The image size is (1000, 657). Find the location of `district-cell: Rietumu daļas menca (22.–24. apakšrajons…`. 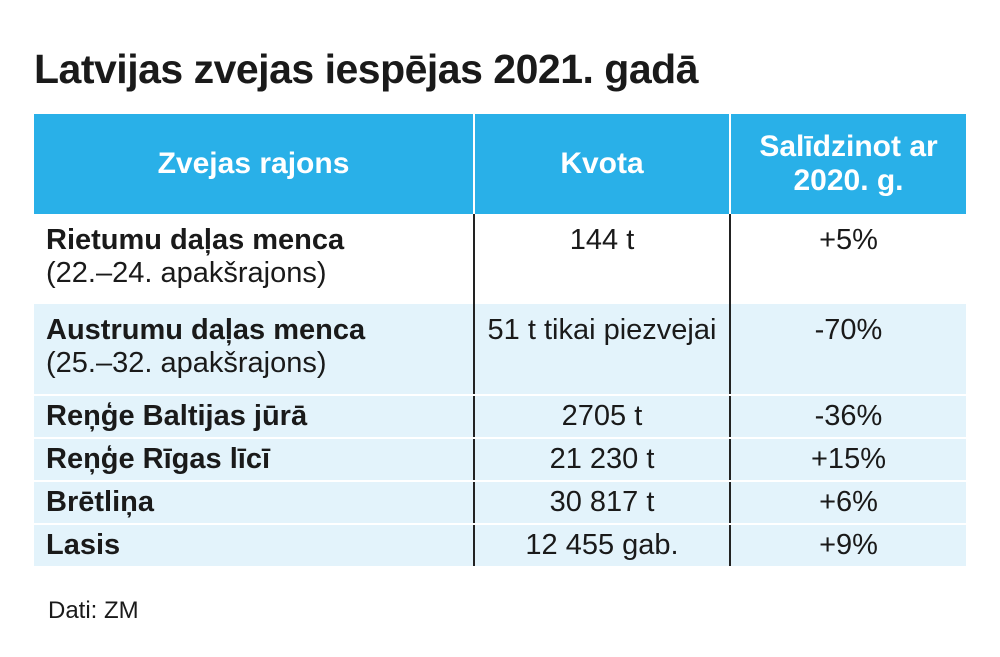

district-cell: Rietumu daļas menca (22.–24. apakšrajons… is located at coordinates (254, 259).